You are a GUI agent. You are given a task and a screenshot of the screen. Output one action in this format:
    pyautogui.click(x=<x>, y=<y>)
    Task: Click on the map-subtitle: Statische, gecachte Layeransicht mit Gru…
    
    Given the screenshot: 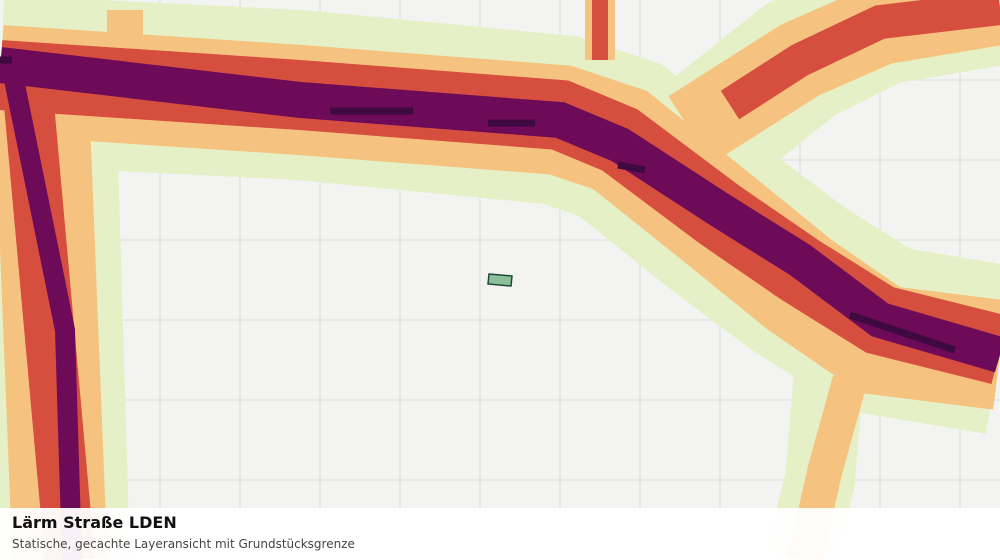 What is the action you would take?
    pyautogui.click(x=183, y=544)
    